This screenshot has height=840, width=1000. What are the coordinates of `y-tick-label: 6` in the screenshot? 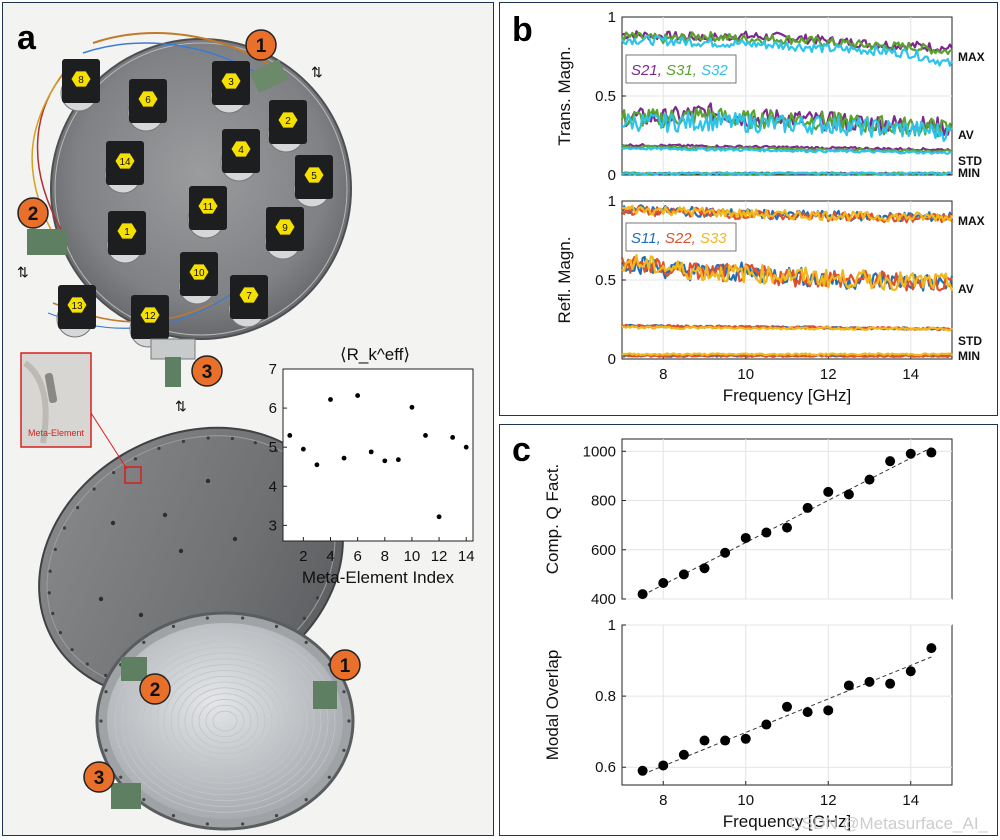 It's located at (273, 408).